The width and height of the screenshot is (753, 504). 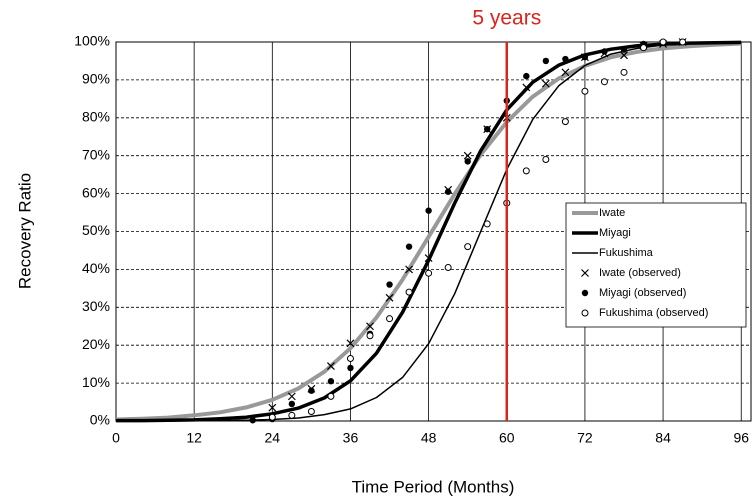 What do you see at coordinates (96, 382) in the screenshot?
I see `y-tick-label: 10%` at bounding box center [96, 382].